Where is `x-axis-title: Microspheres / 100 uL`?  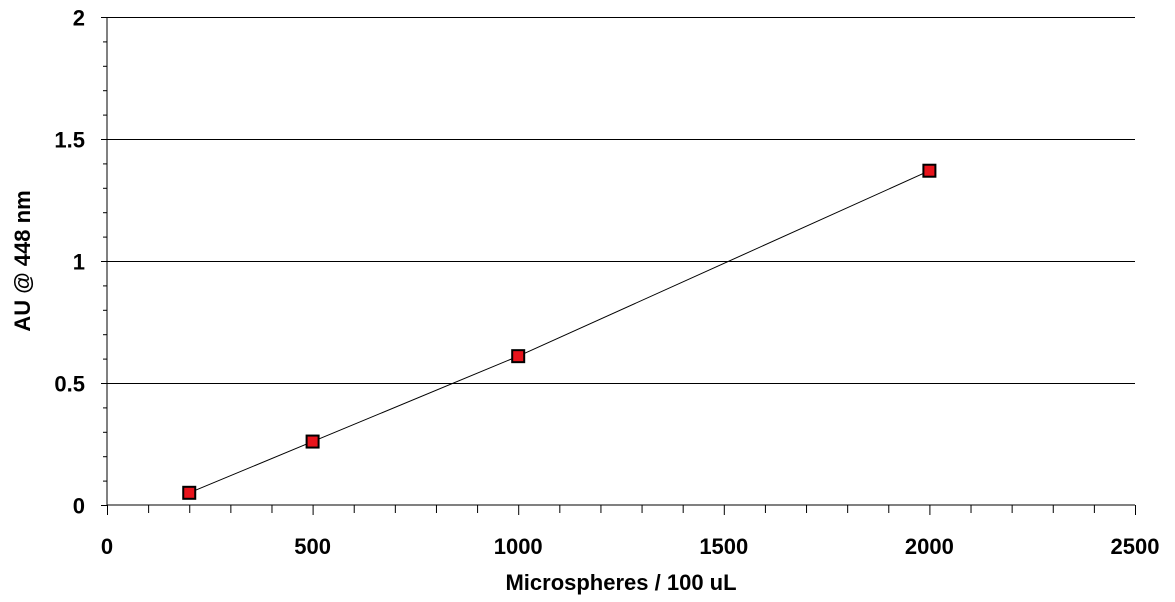
x-axis-title: Microspheres / 100 uL is located at coordinates (620, 582).